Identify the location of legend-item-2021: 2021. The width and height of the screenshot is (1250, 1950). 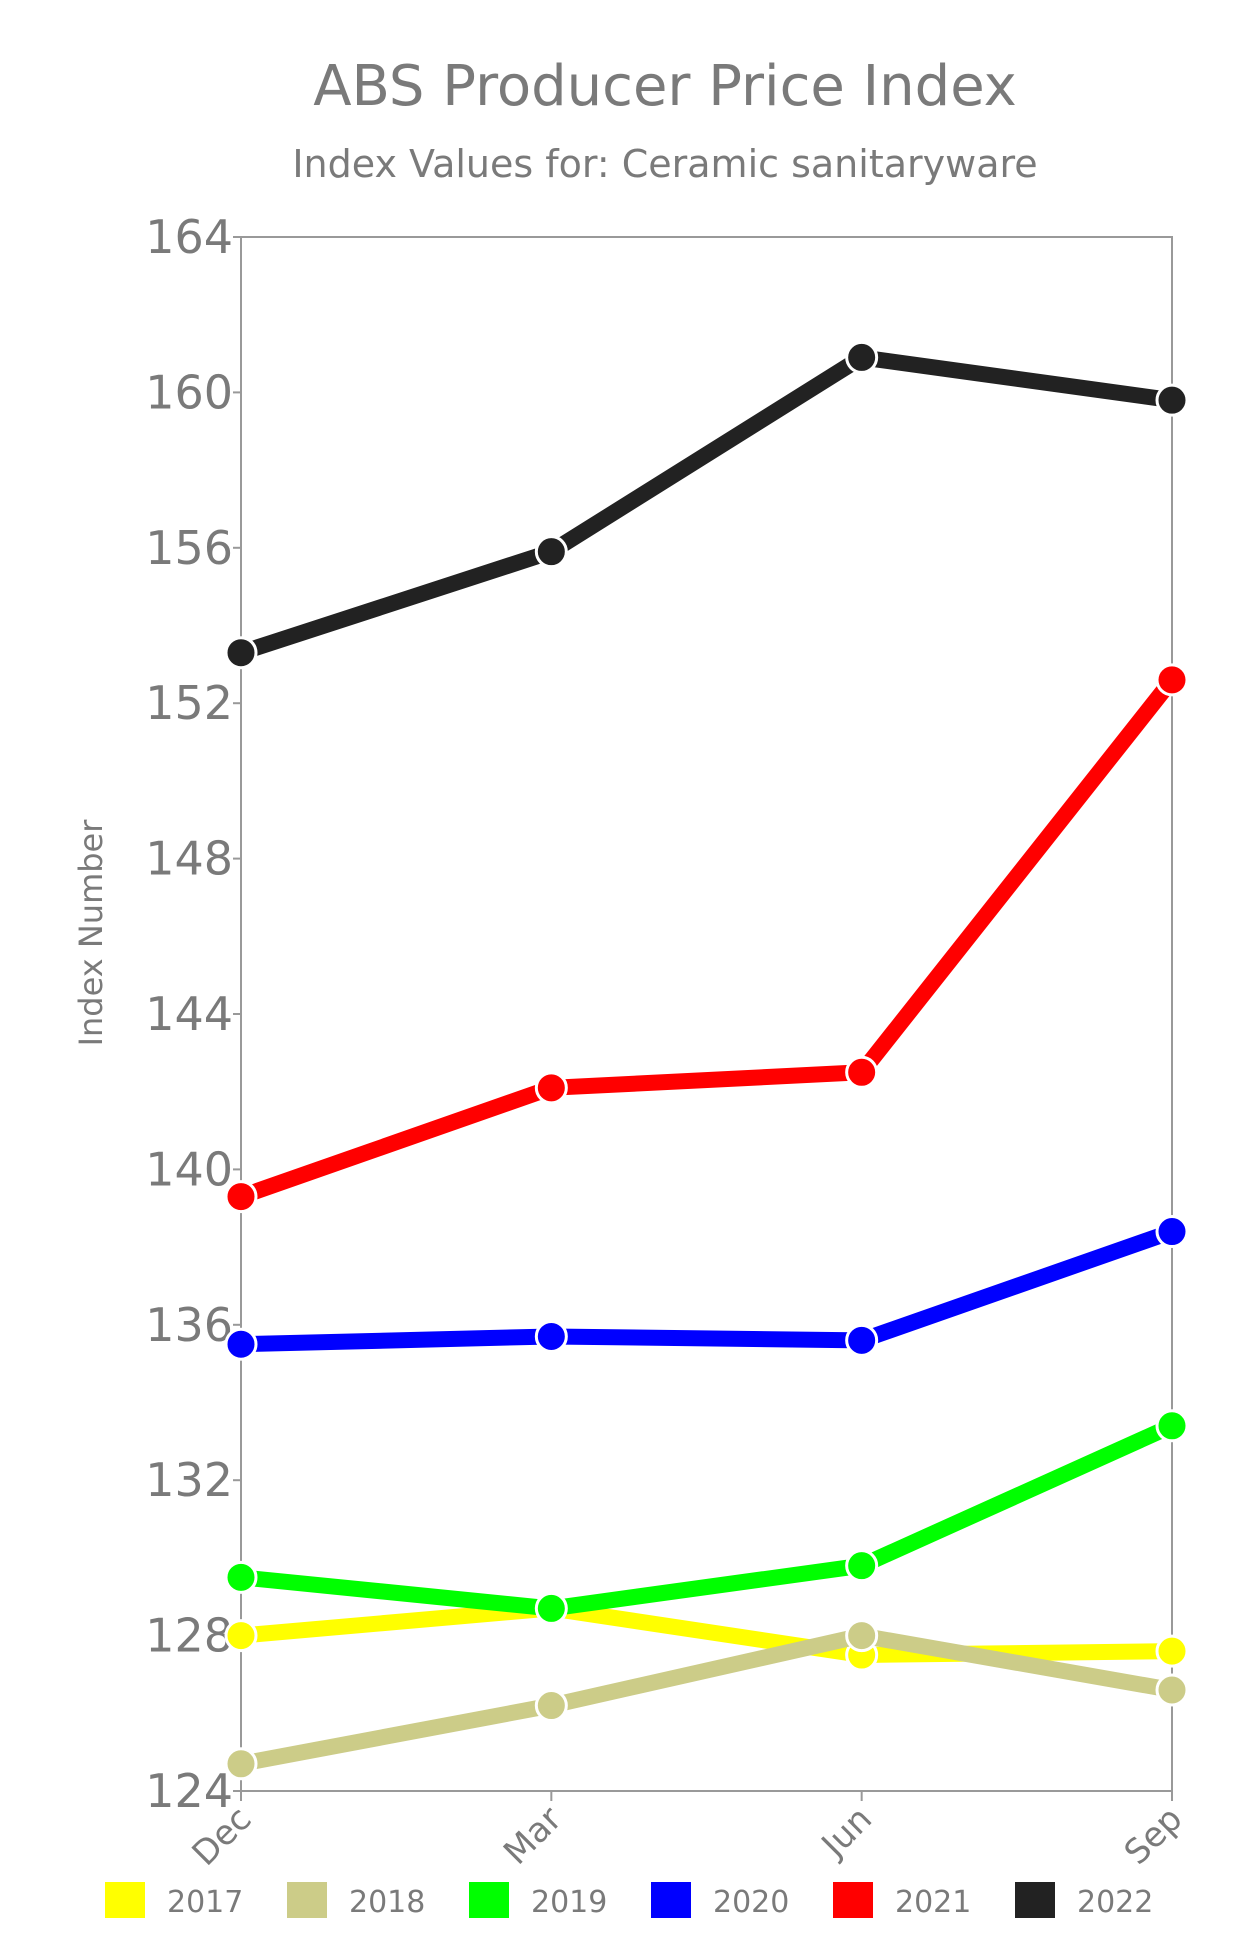
(902, 1901).